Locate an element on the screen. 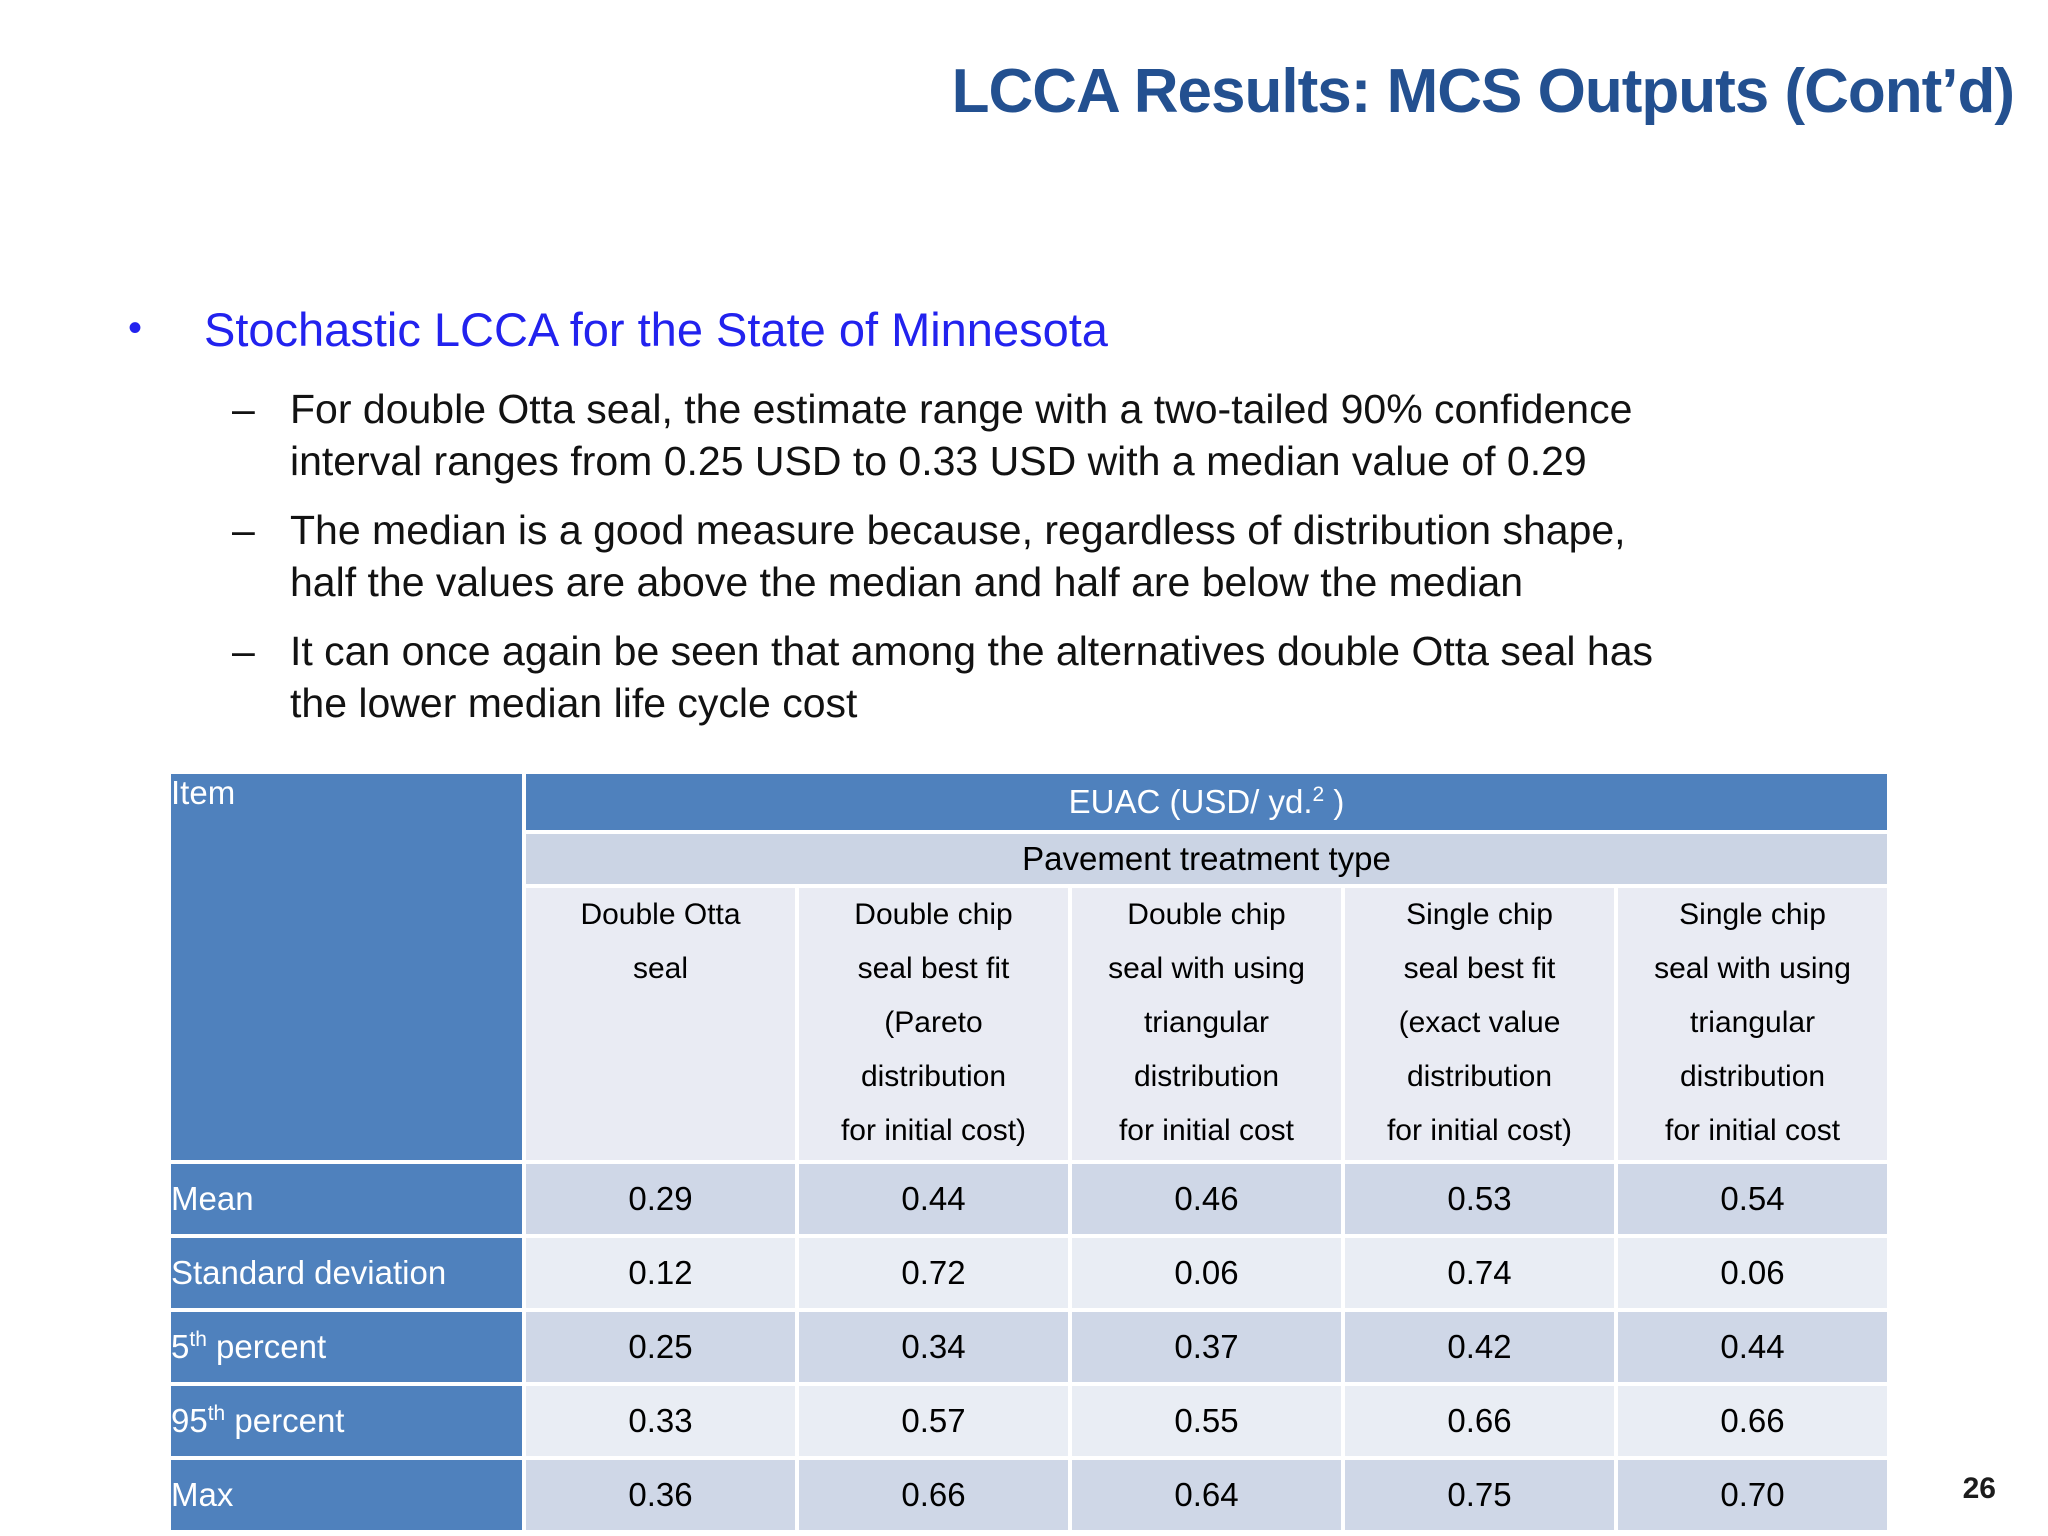  row-label-text: 5 is located at coordinates (180, 1346).